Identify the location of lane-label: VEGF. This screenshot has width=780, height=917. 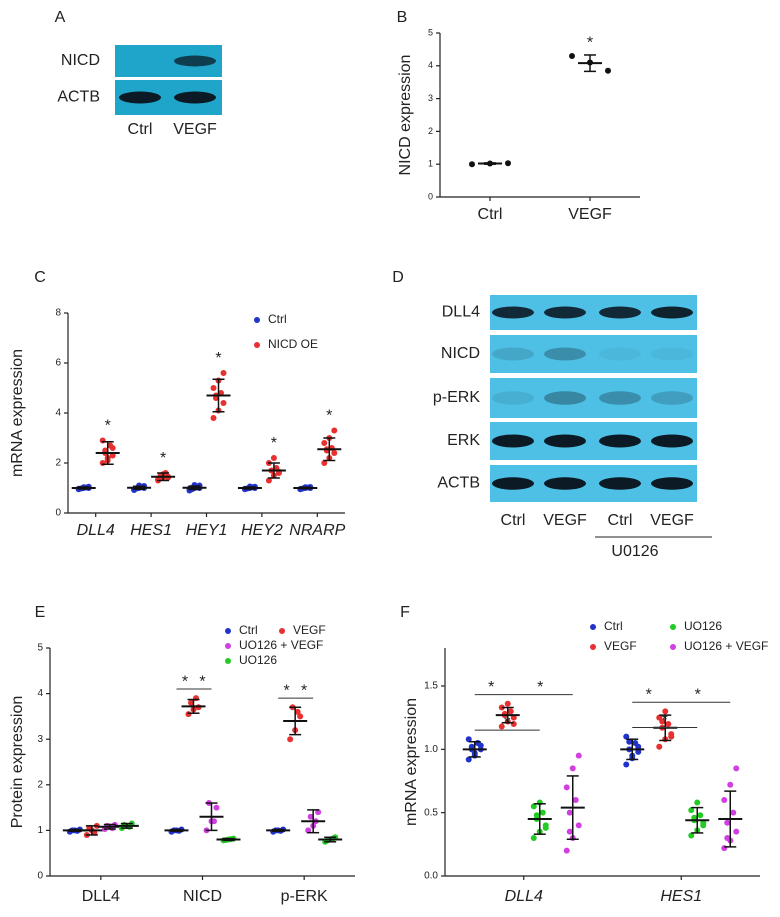
(195, 129).